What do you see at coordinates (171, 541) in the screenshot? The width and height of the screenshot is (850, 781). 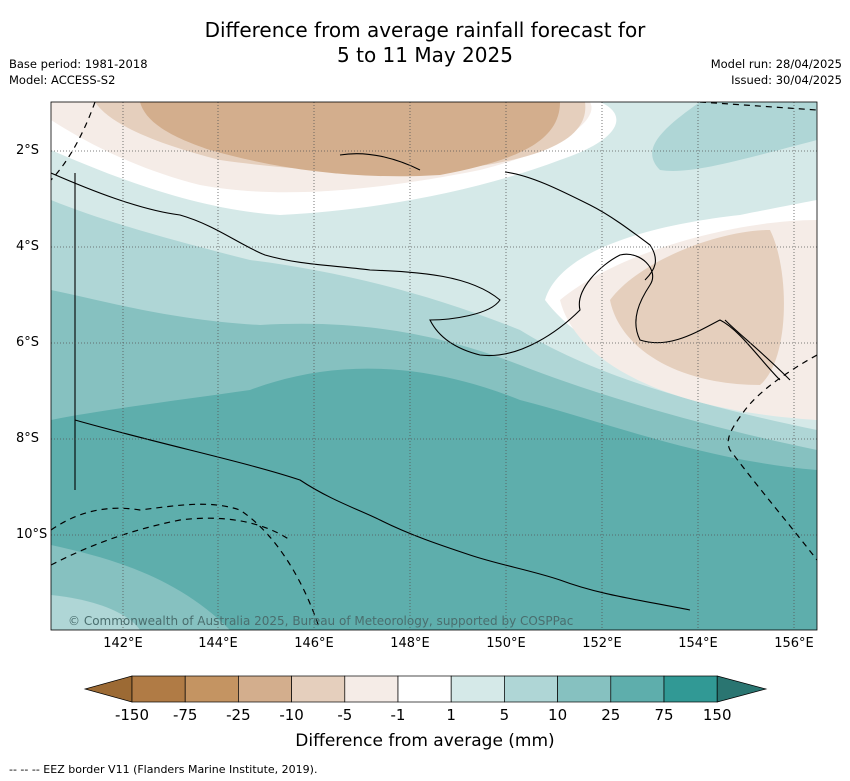 I see `eez-border-south` at bounding box center [171, 541].